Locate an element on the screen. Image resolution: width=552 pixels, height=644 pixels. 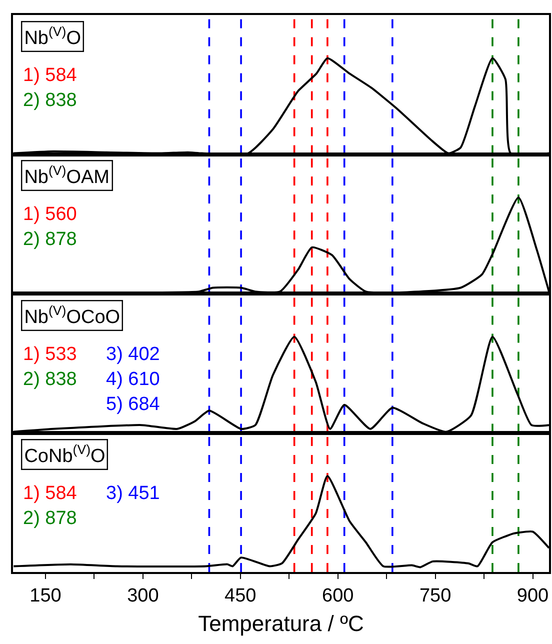
x-tick-label: 750 is located at coordinates (435, 596).